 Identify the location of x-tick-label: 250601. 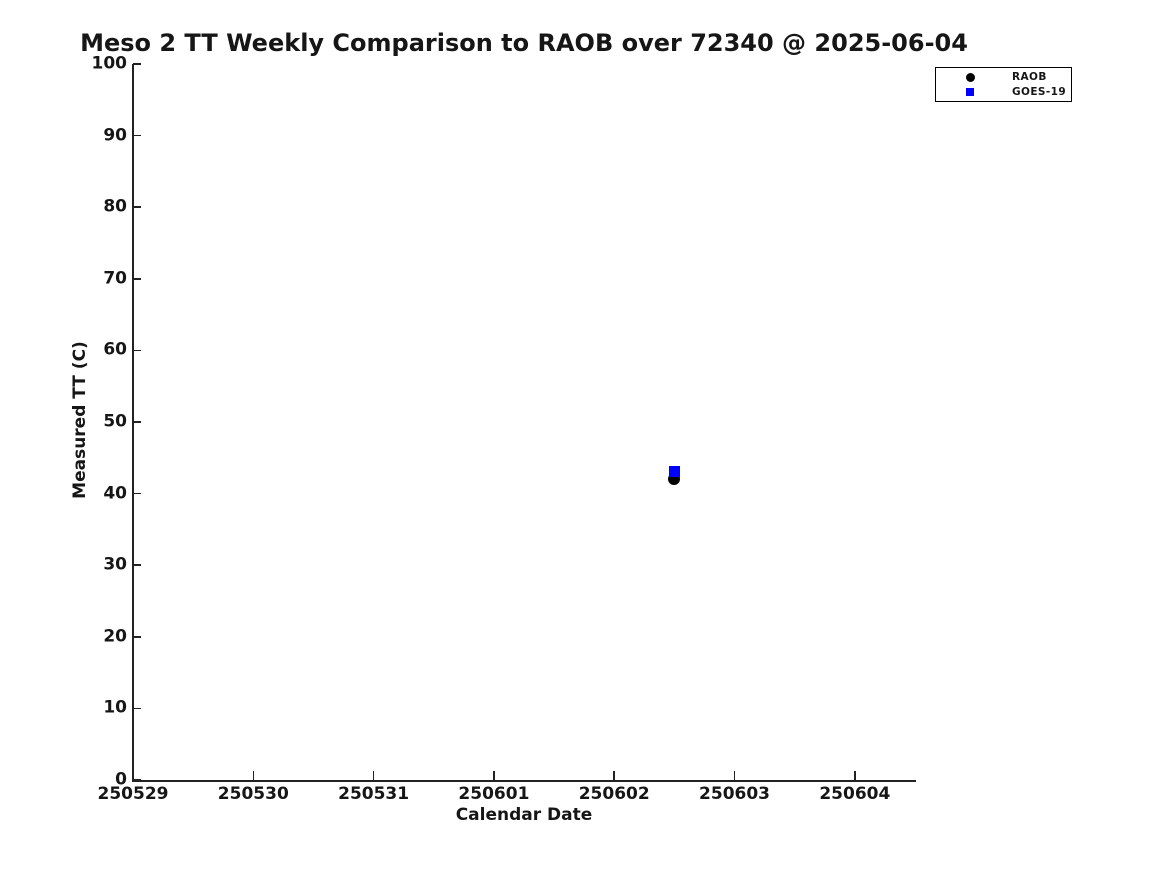
(494, 794).